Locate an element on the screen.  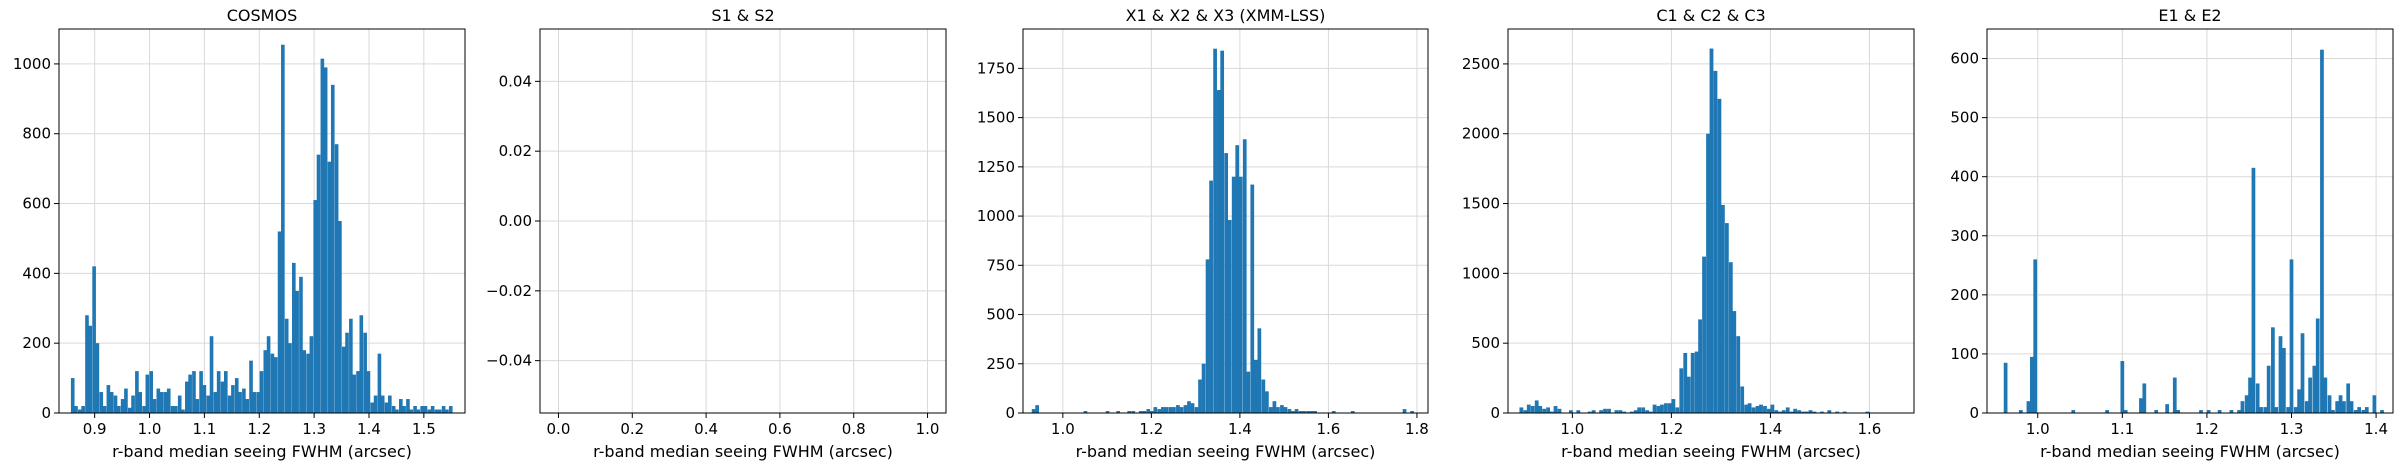
y-tick-label: 200 is located at coordinates (1964, 295).